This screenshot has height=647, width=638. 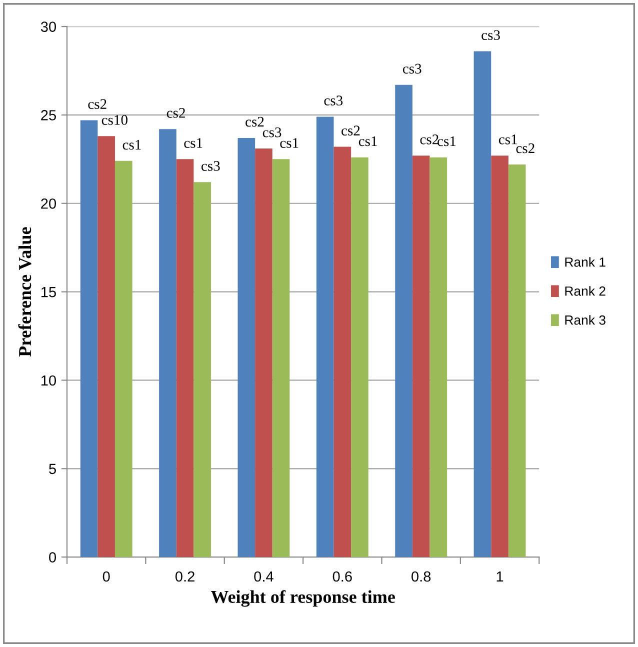 What do you see at coordinates (52, 557) in the screenshot?
I see `y-tick-label: 0` at bounding box center [52, 557].